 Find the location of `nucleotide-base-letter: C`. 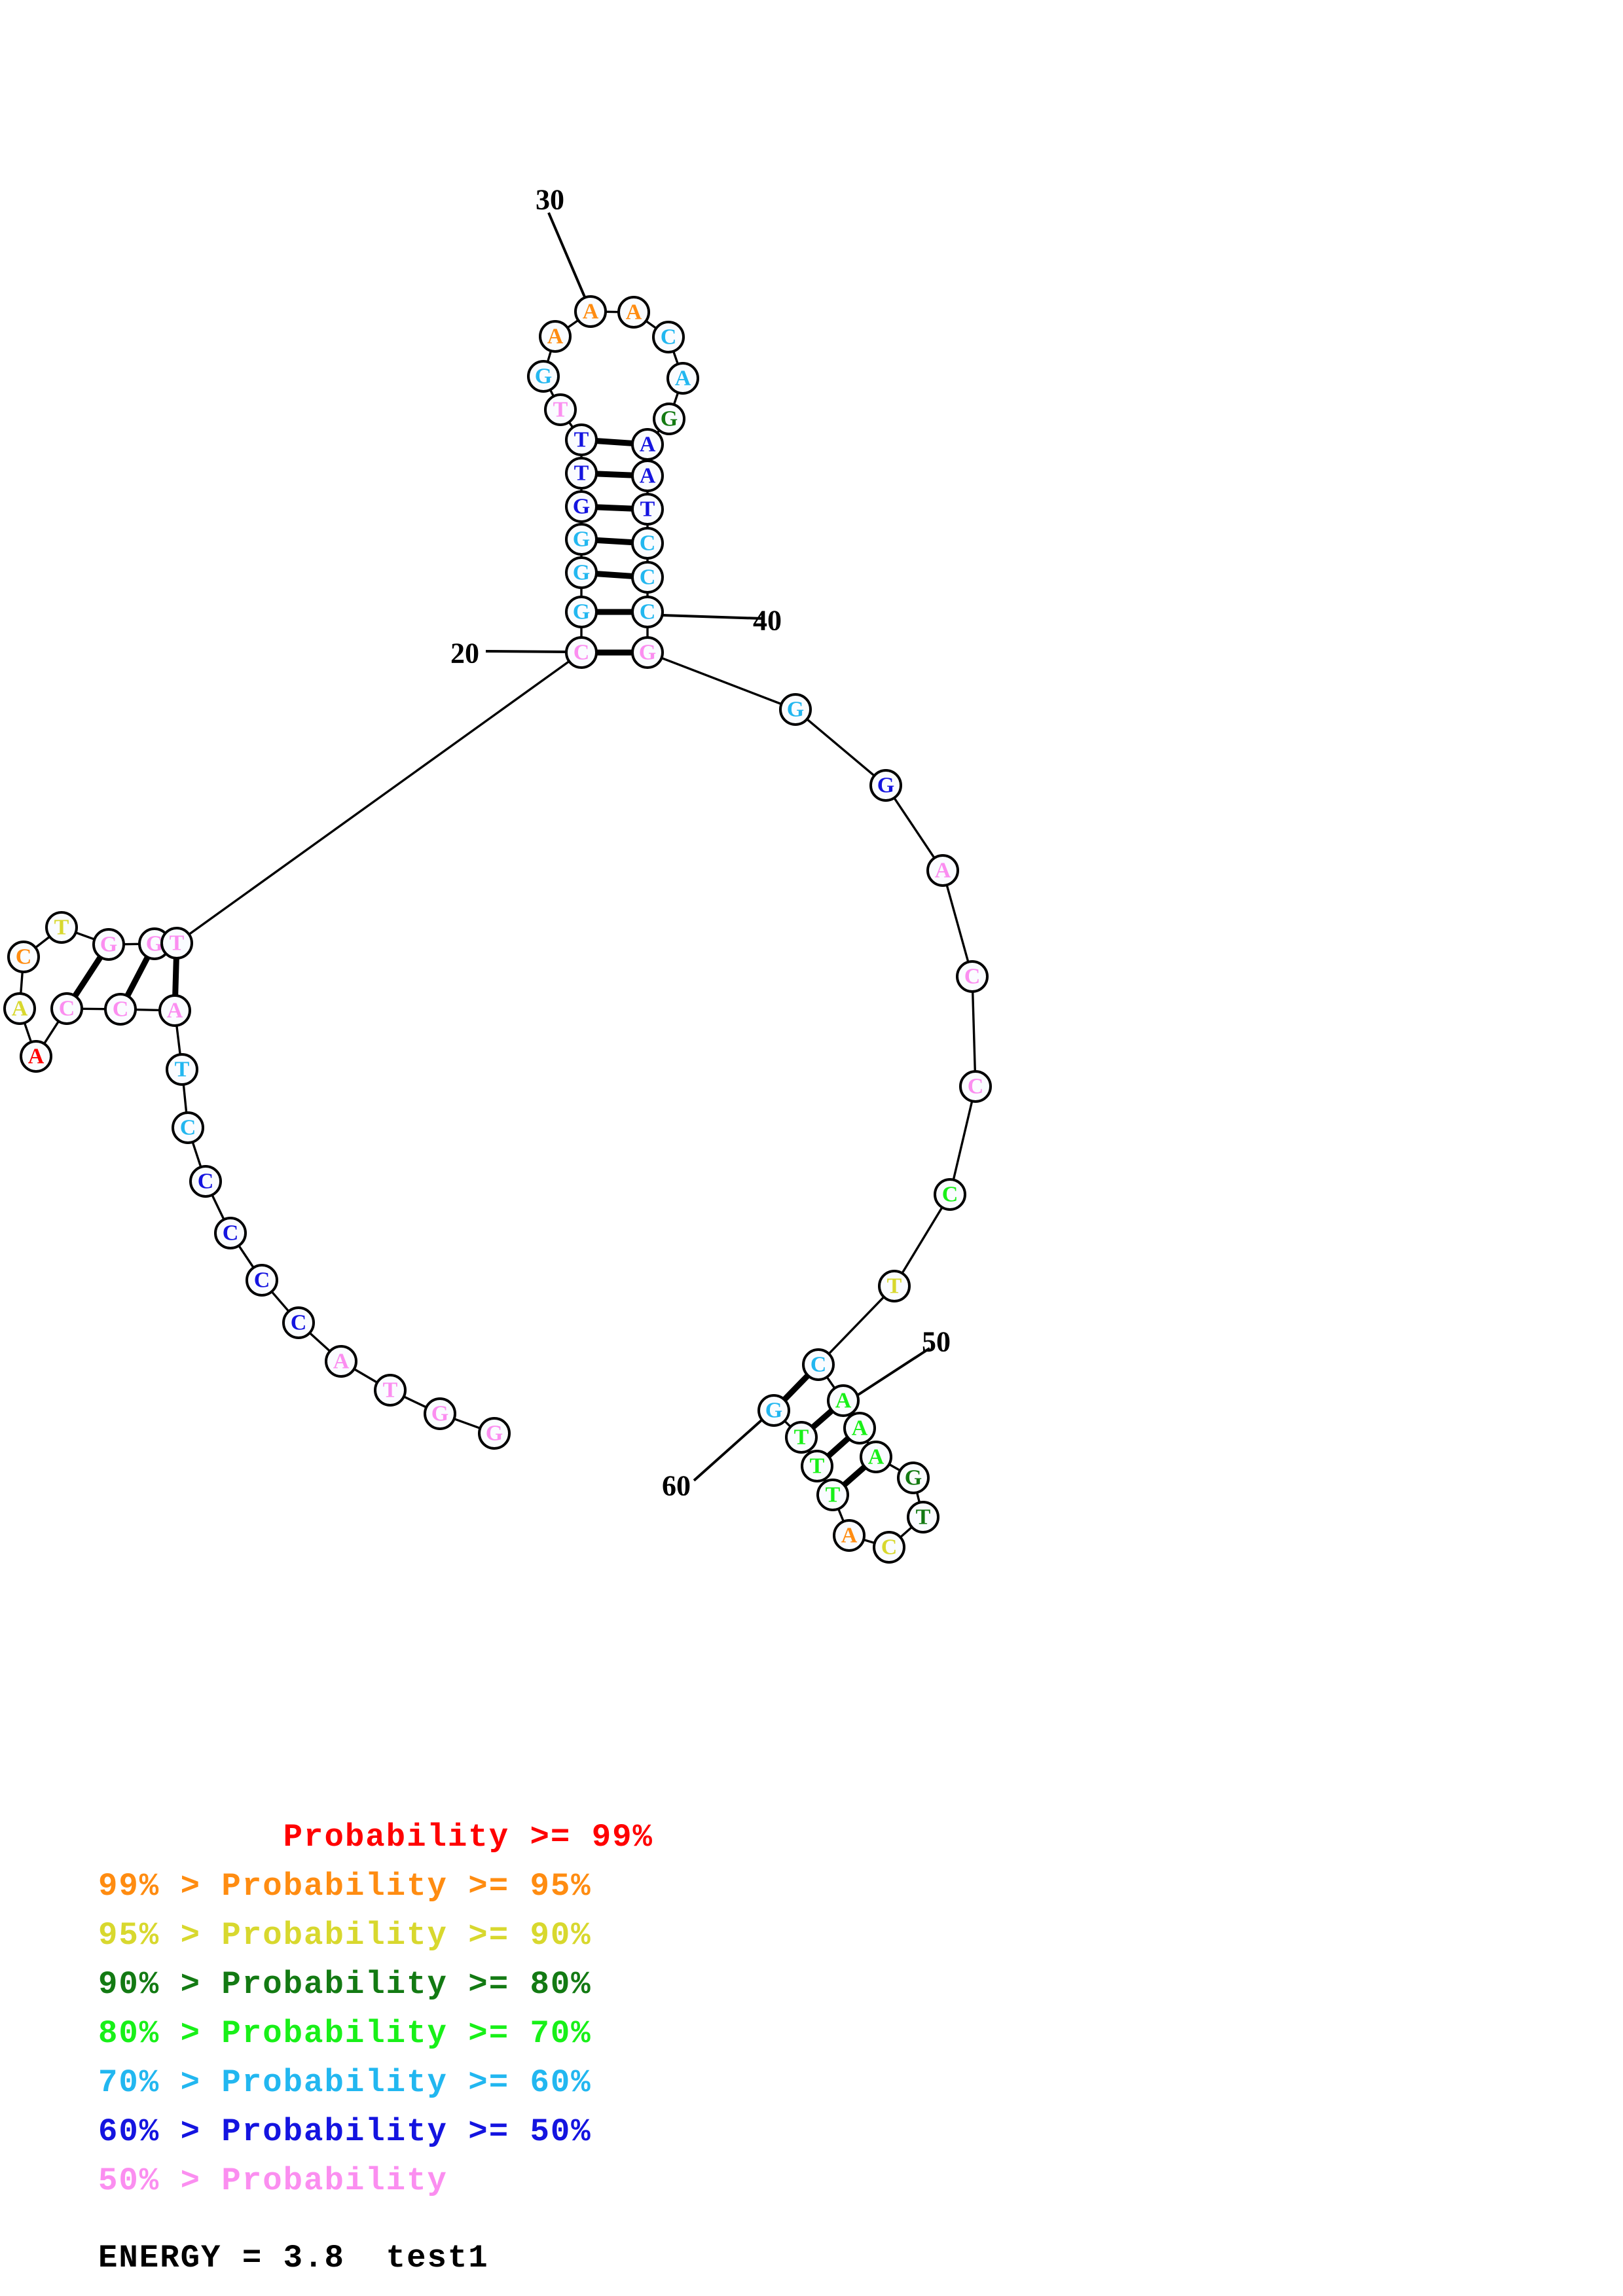

nucleotide-base-letter: C is located at coordinates (648, 543).